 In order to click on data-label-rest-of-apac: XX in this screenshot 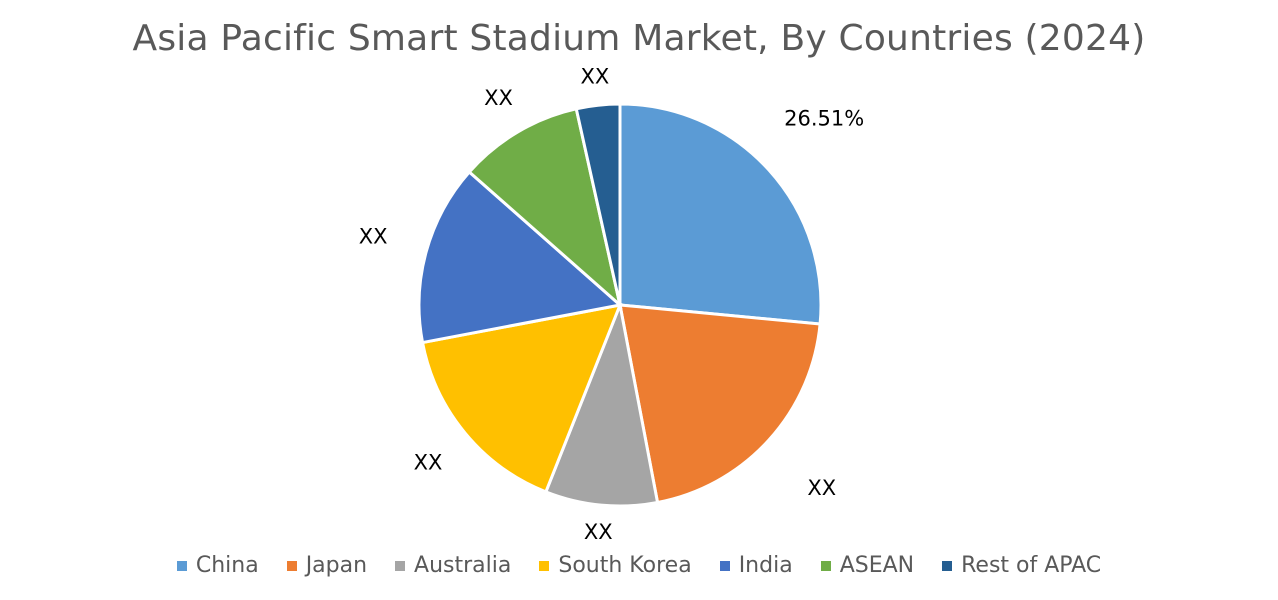, I will do `click(595, 76)`.